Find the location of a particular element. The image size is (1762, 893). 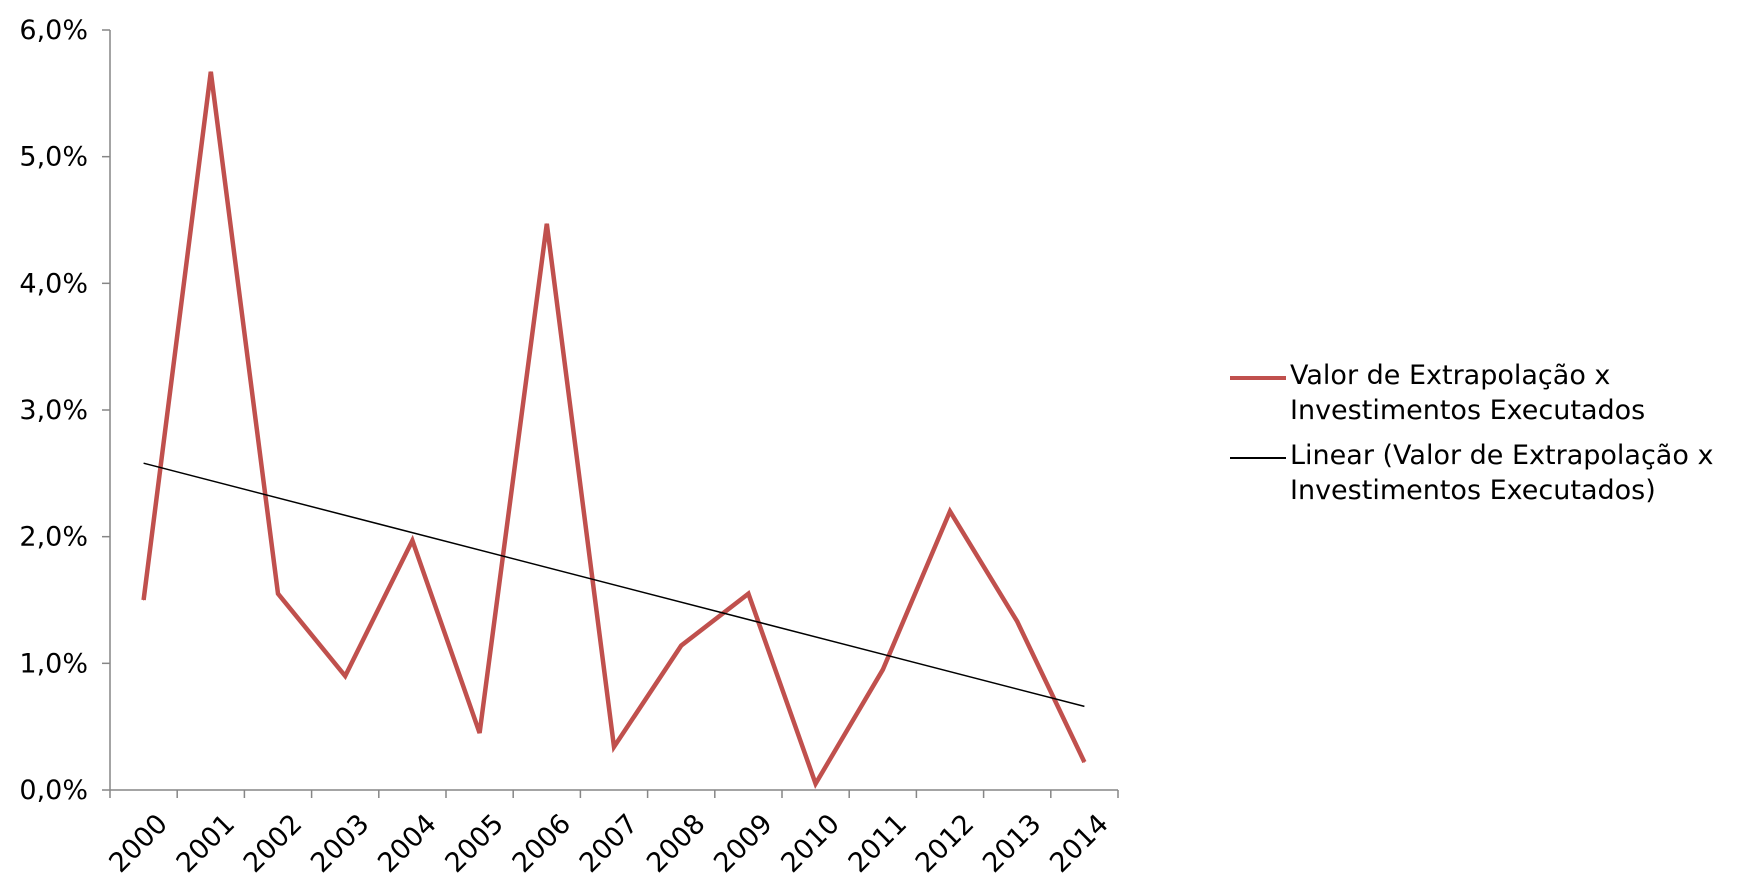

x-tick-label: 2007 is located at coordinates (609, 843).